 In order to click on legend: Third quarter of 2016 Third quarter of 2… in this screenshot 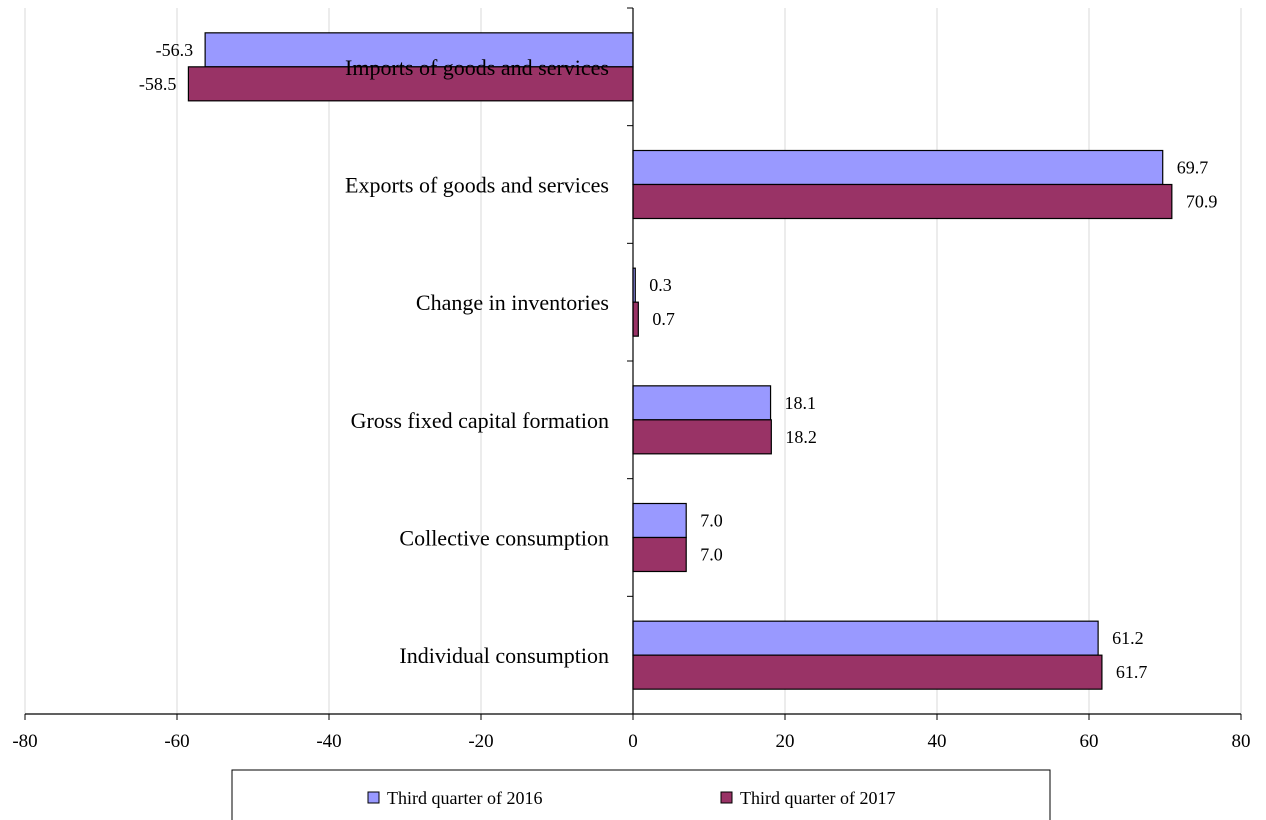, I will do `click(641, 794)`.